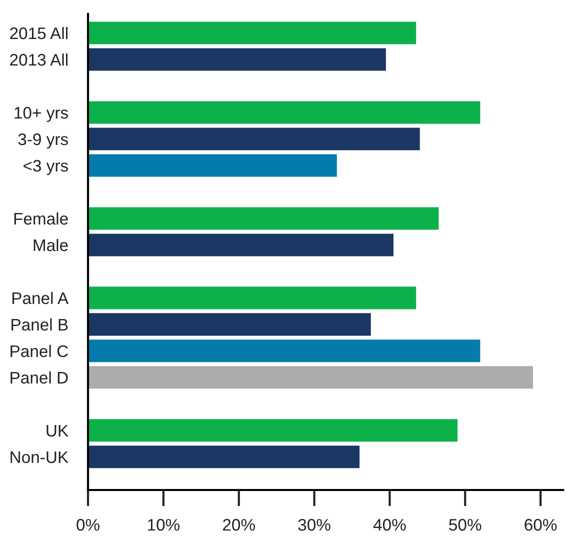 This screenshot has height=536, width=566. I want to click on y-tick-label: 10+ yrs, so click(41, 114).